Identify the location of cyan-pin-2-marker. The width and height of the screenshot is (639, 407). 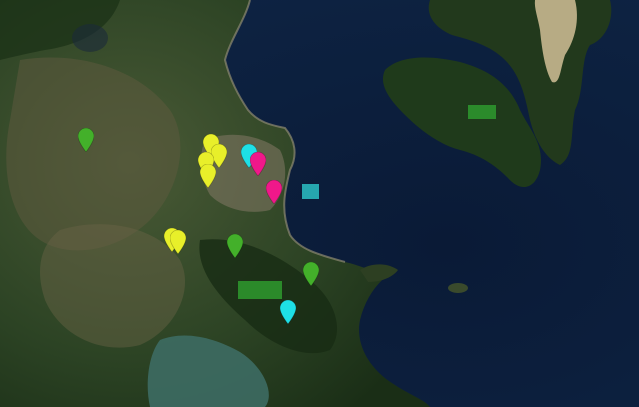
(288, 312).